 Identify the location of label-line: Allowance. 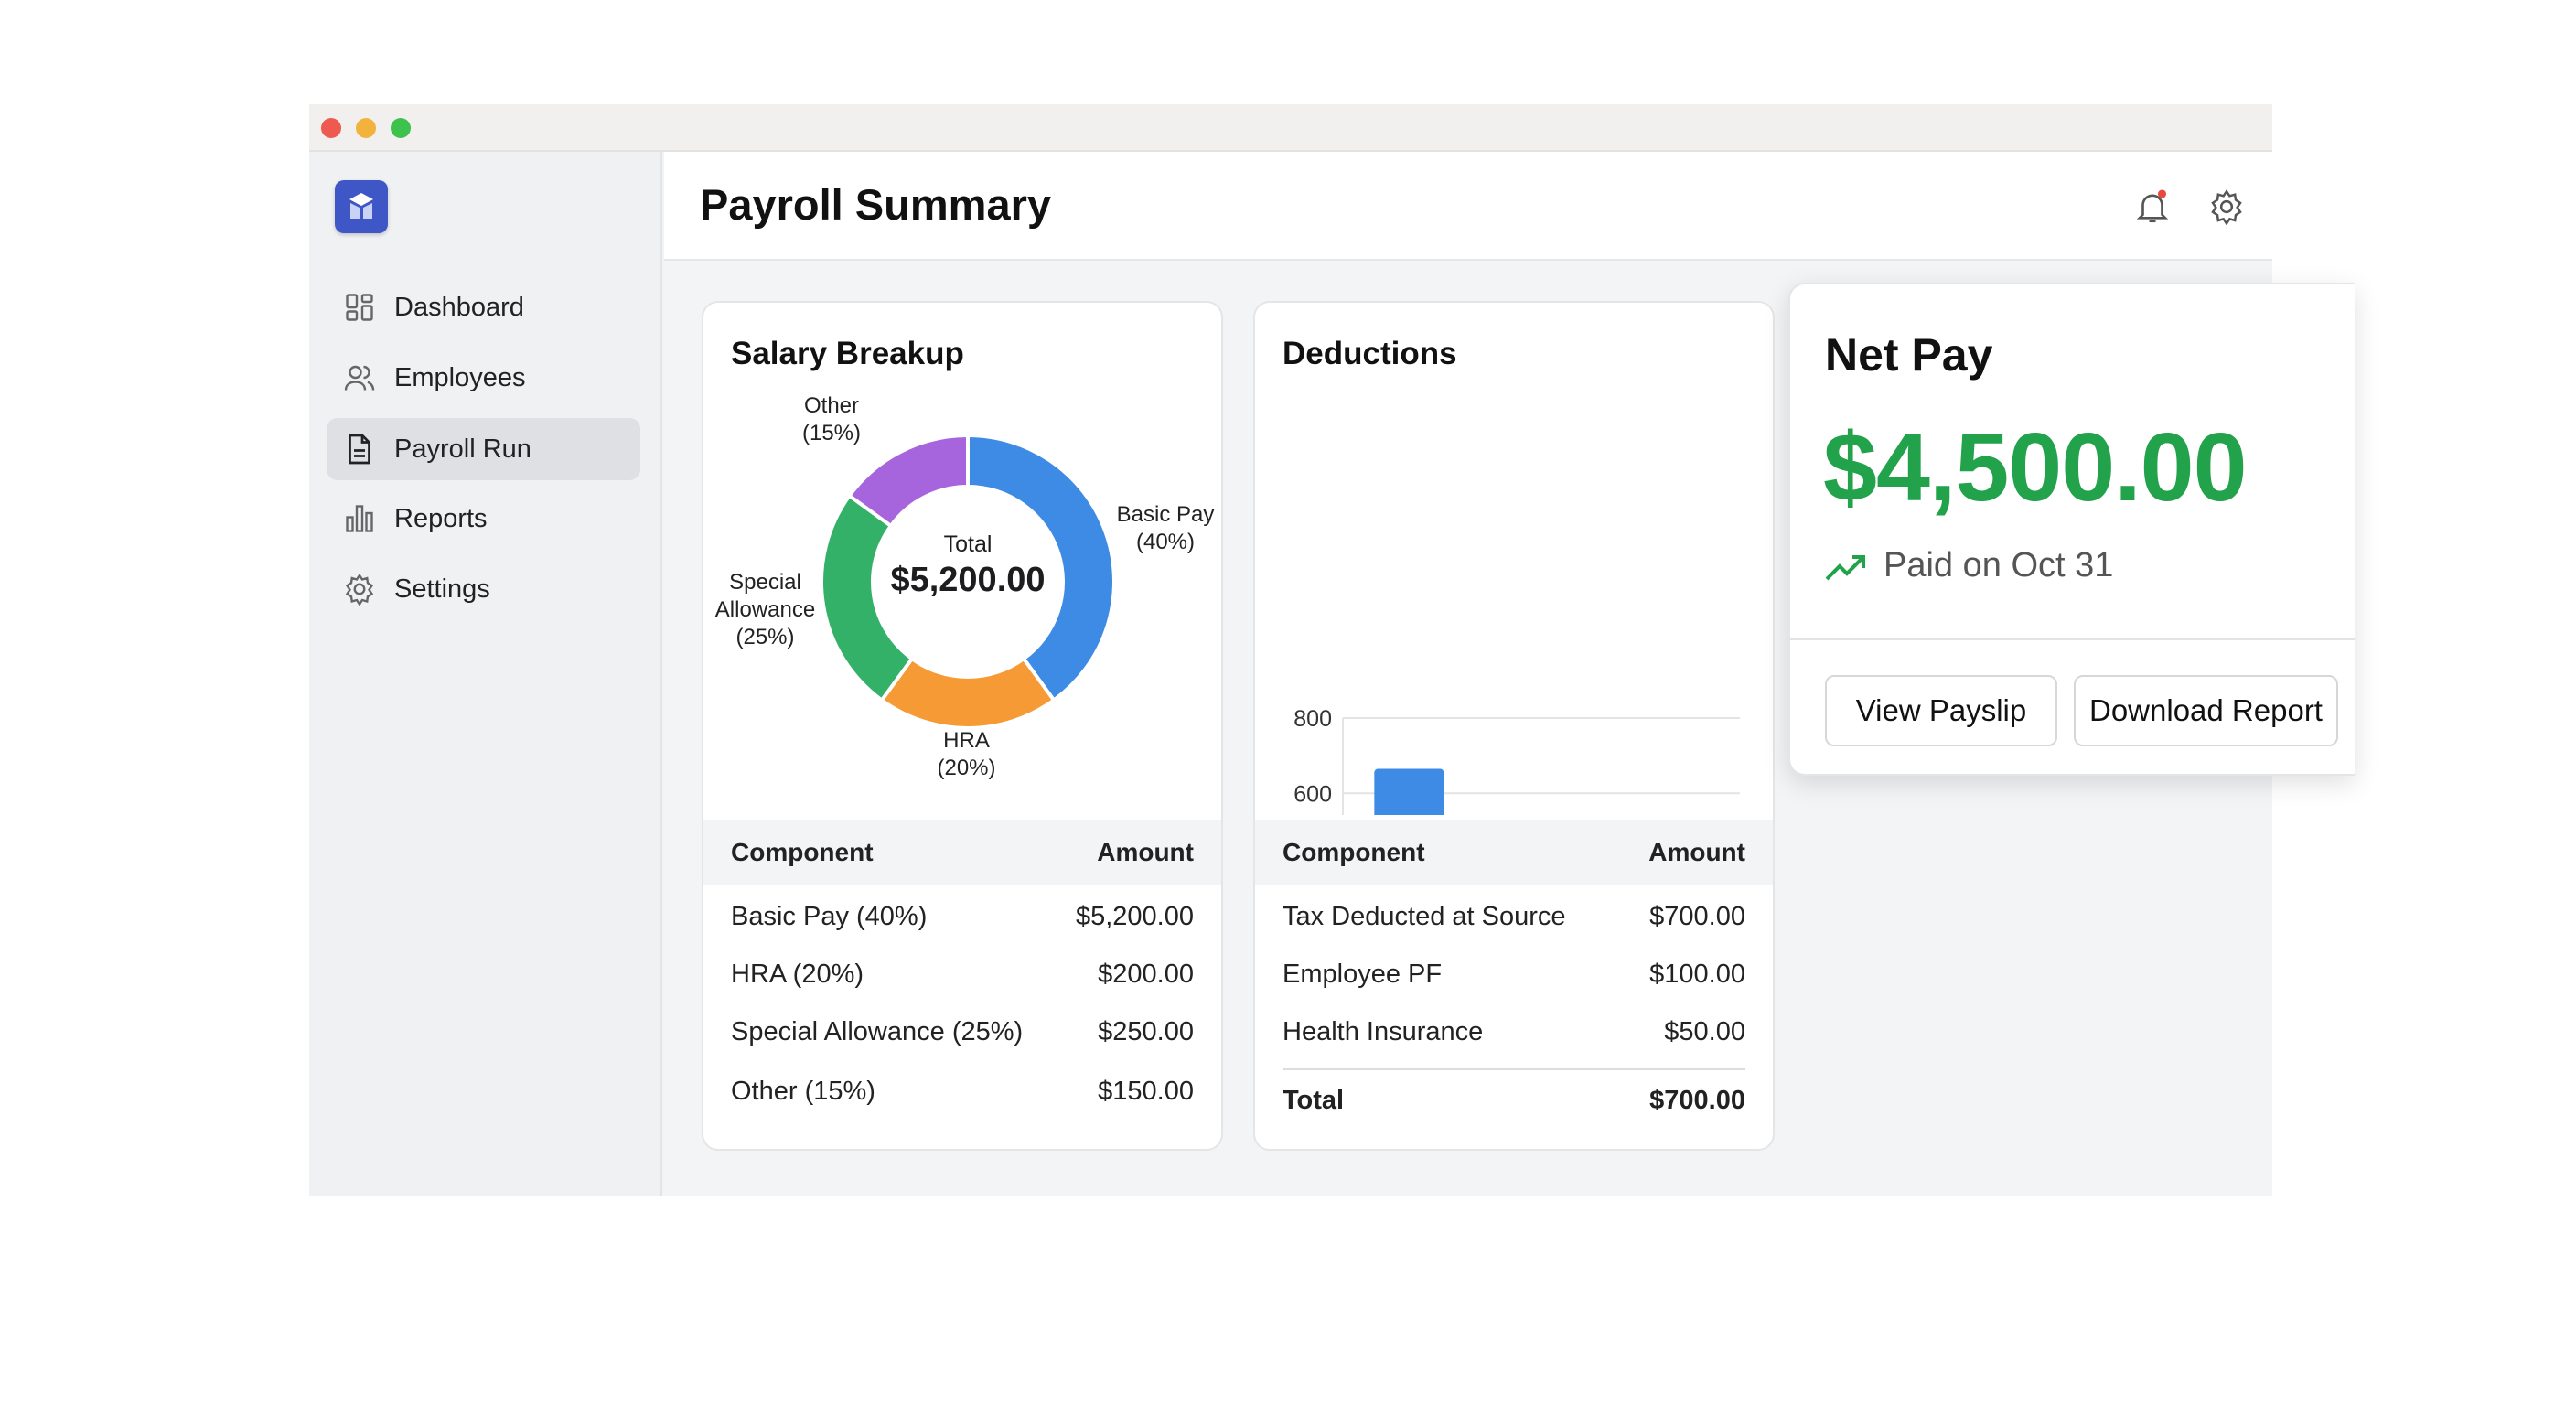
(765, 609).